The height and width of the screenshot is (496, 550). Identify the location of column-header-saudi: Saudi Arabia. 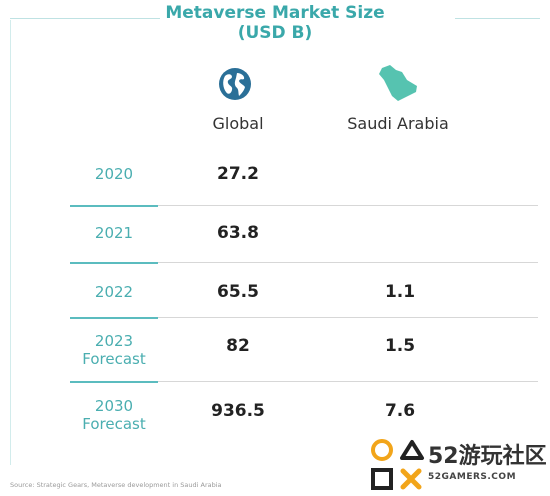
(398, 123).